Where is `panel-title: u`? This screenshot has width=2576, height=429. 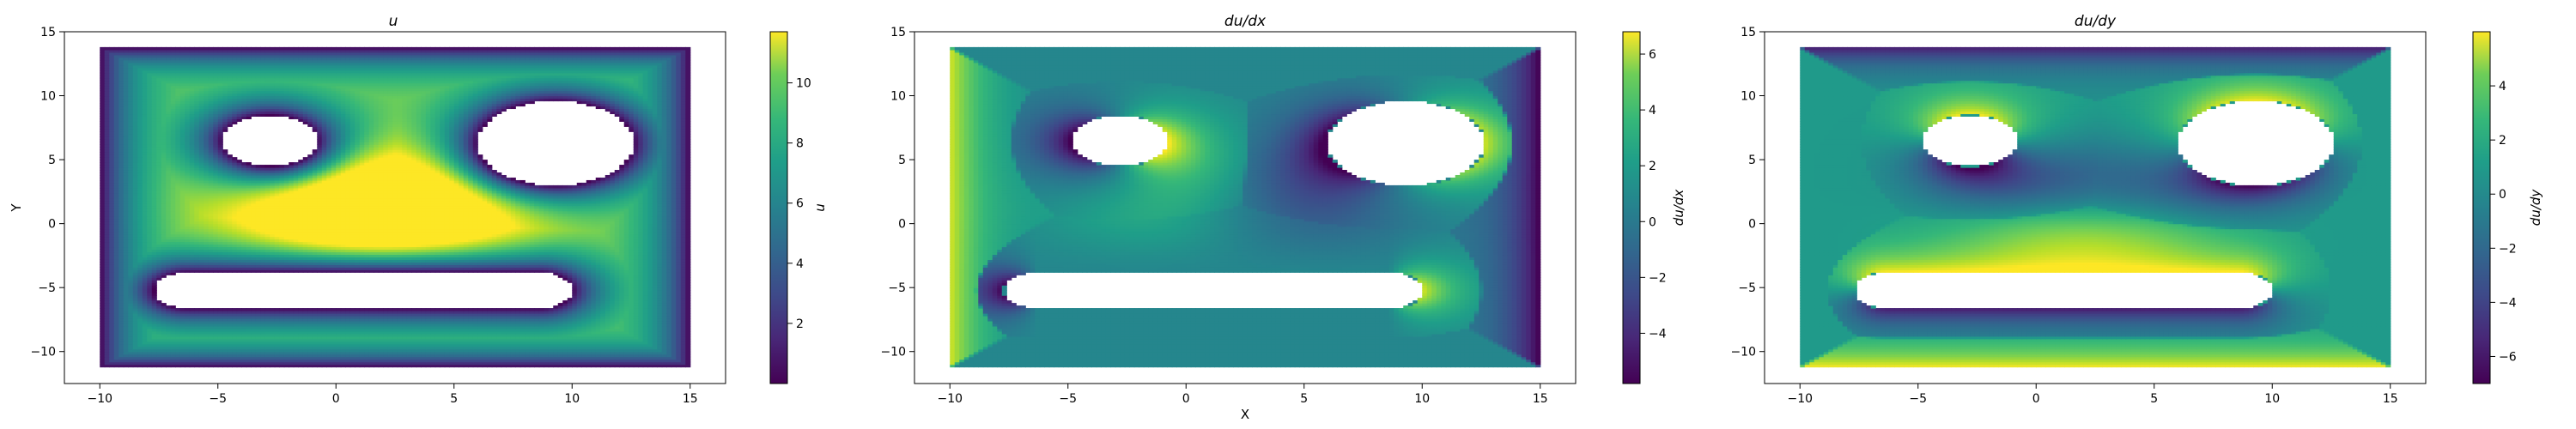 panel-title: u is located at coordinates (393, 21).